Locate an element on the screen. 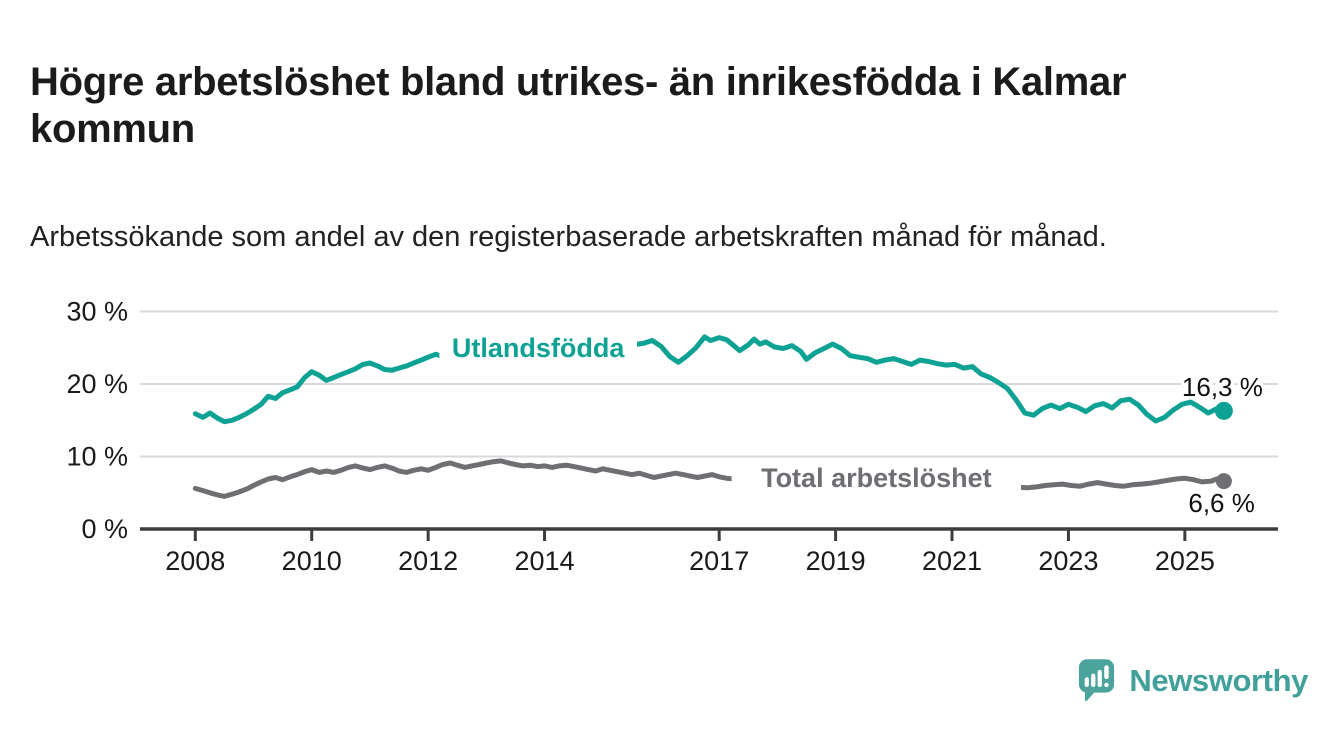 The height and width of the screenshot is (734, 1340). x-tick-label-2021: 2021 is located at coordinates (952, 561).